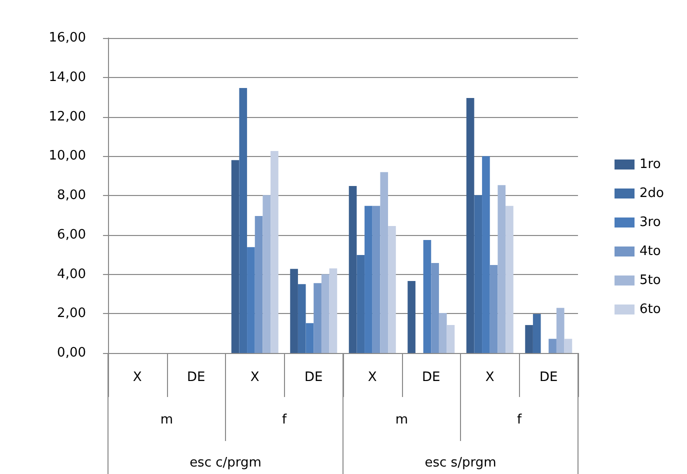  Describe the element at coordinates (650, 164) in the screenshot. I see `legend-label: 1ro` at that location.